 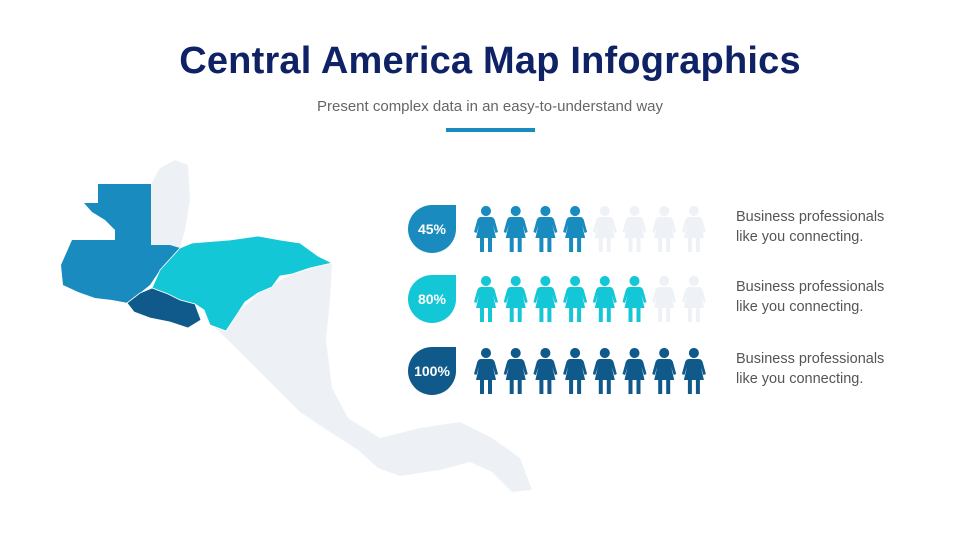 I want to click on map-region-nicaragua-costa-rica-panama, so click(x=368, y=377).